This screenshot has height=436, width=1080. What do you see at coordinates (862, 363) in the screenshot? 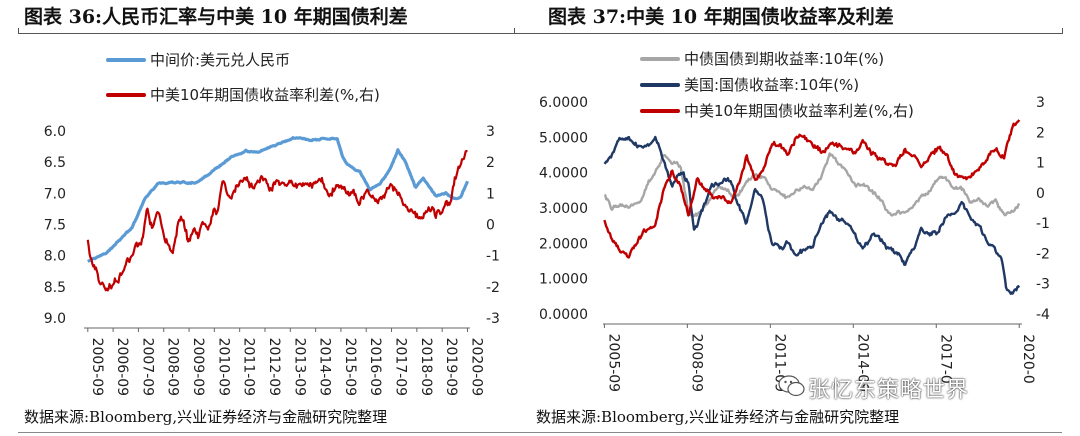
I see `right-x-tick-label: 2014-09` at bounding box center [862, 363].